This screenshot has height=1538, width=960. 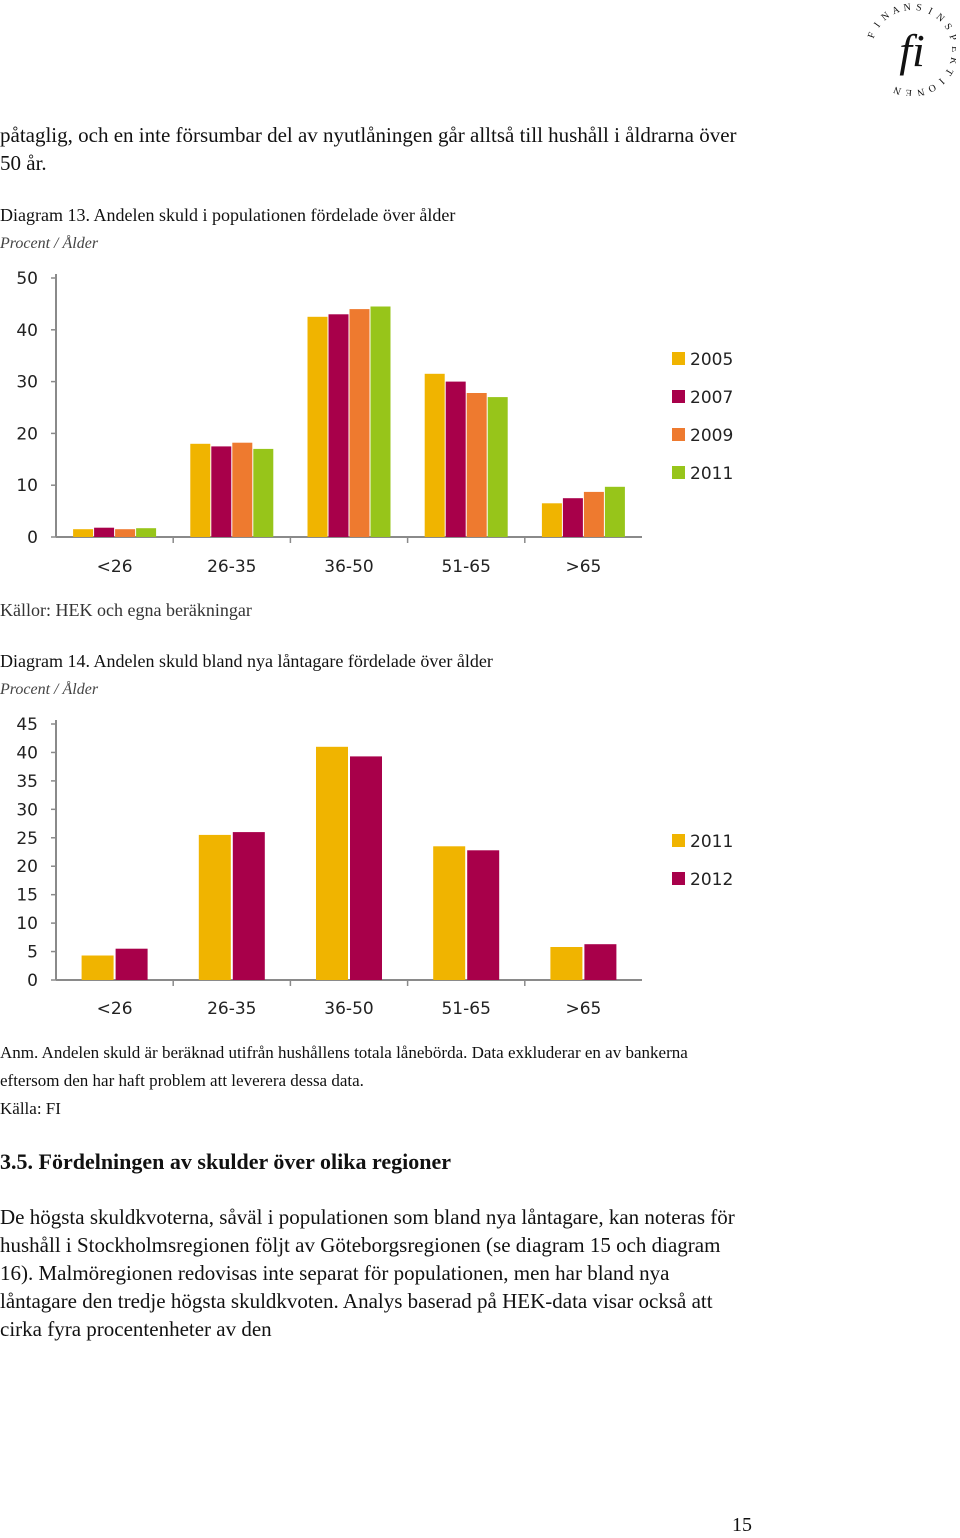 What do you see at coordinates (711, 880) in the screenshot?
I see `legend-label: 2012` at bounding box center [711, 880].